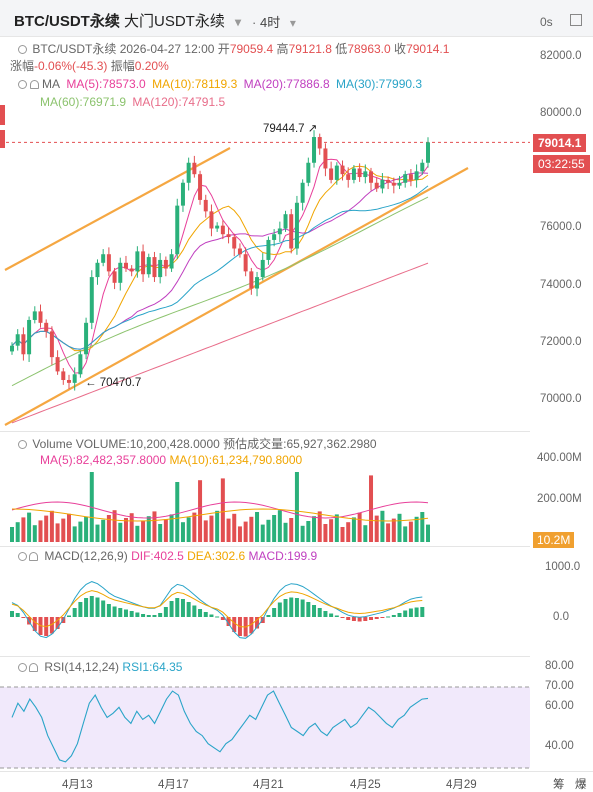 The image size is (593, 792). Describe the element at coordinates (576, 20) in the screenshot. I see `fullscreen-icon` at that location.